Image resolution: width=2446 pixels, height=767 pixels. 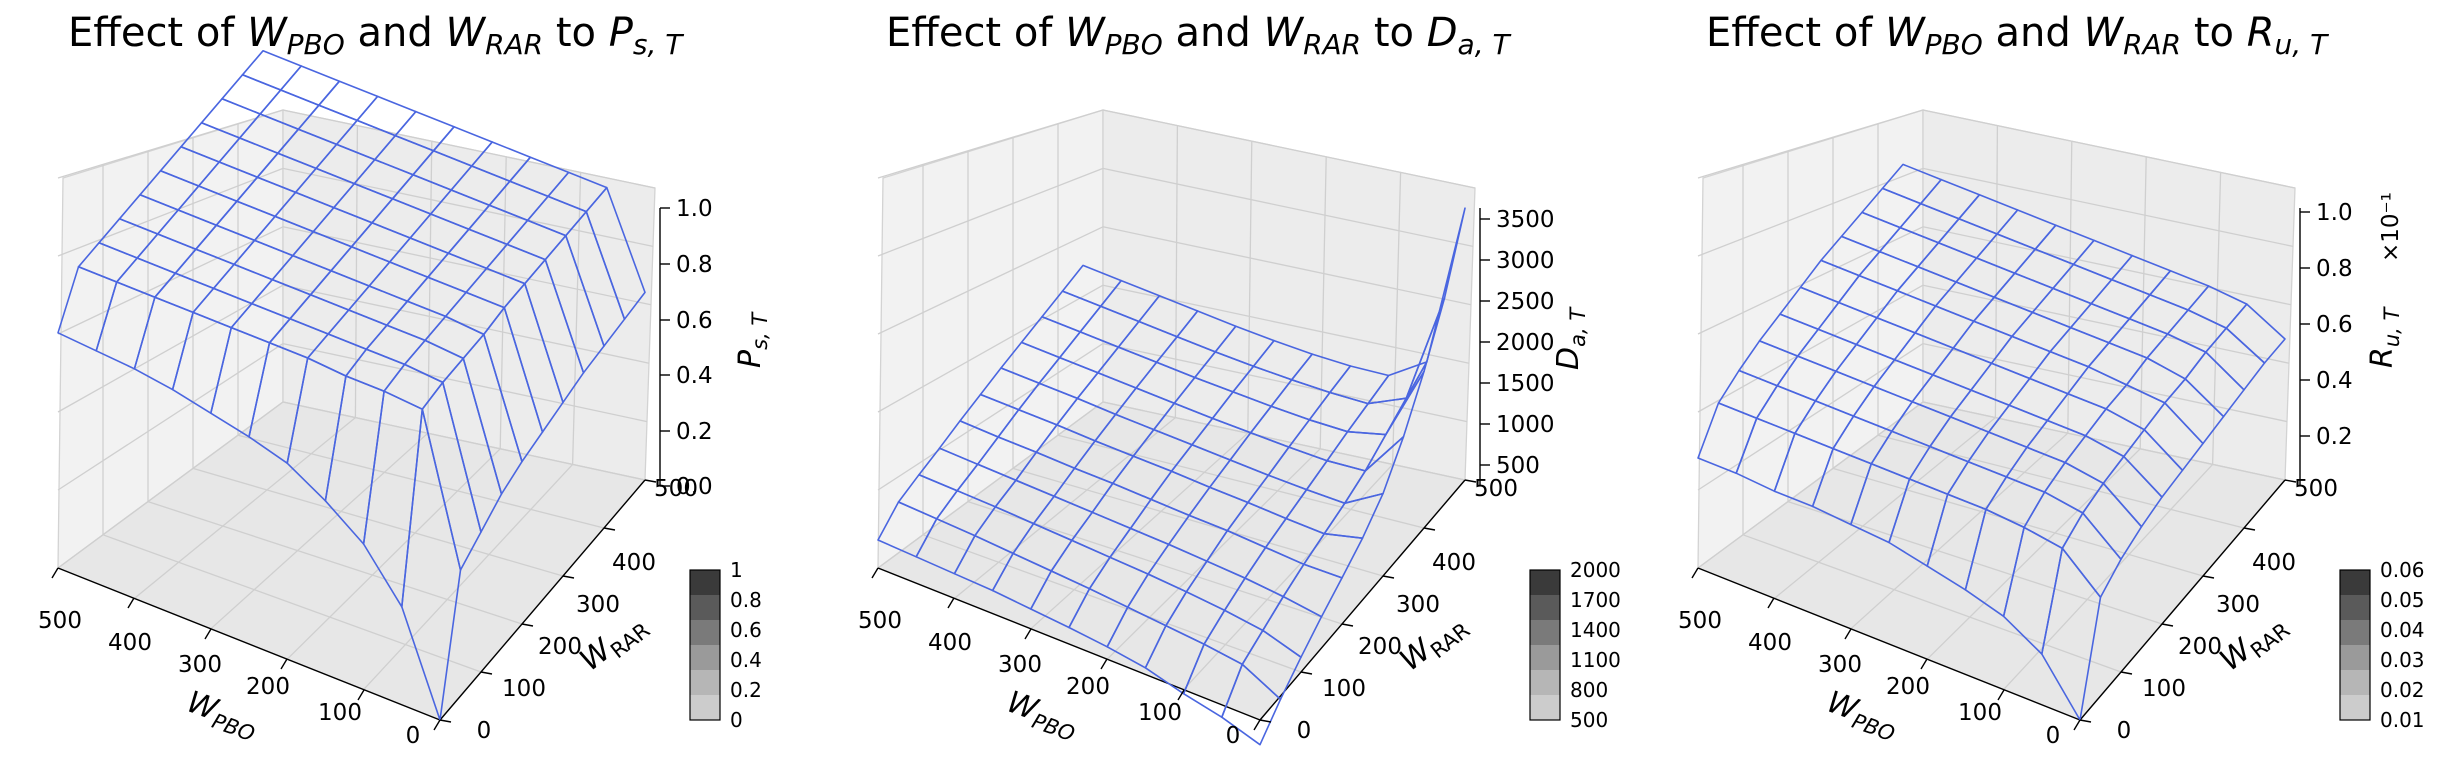 What do you see at coordinates (1980, 713) in the screenshot?
I see `chart-3-x-tick-label: 100` at bounding box center [1980, 713].